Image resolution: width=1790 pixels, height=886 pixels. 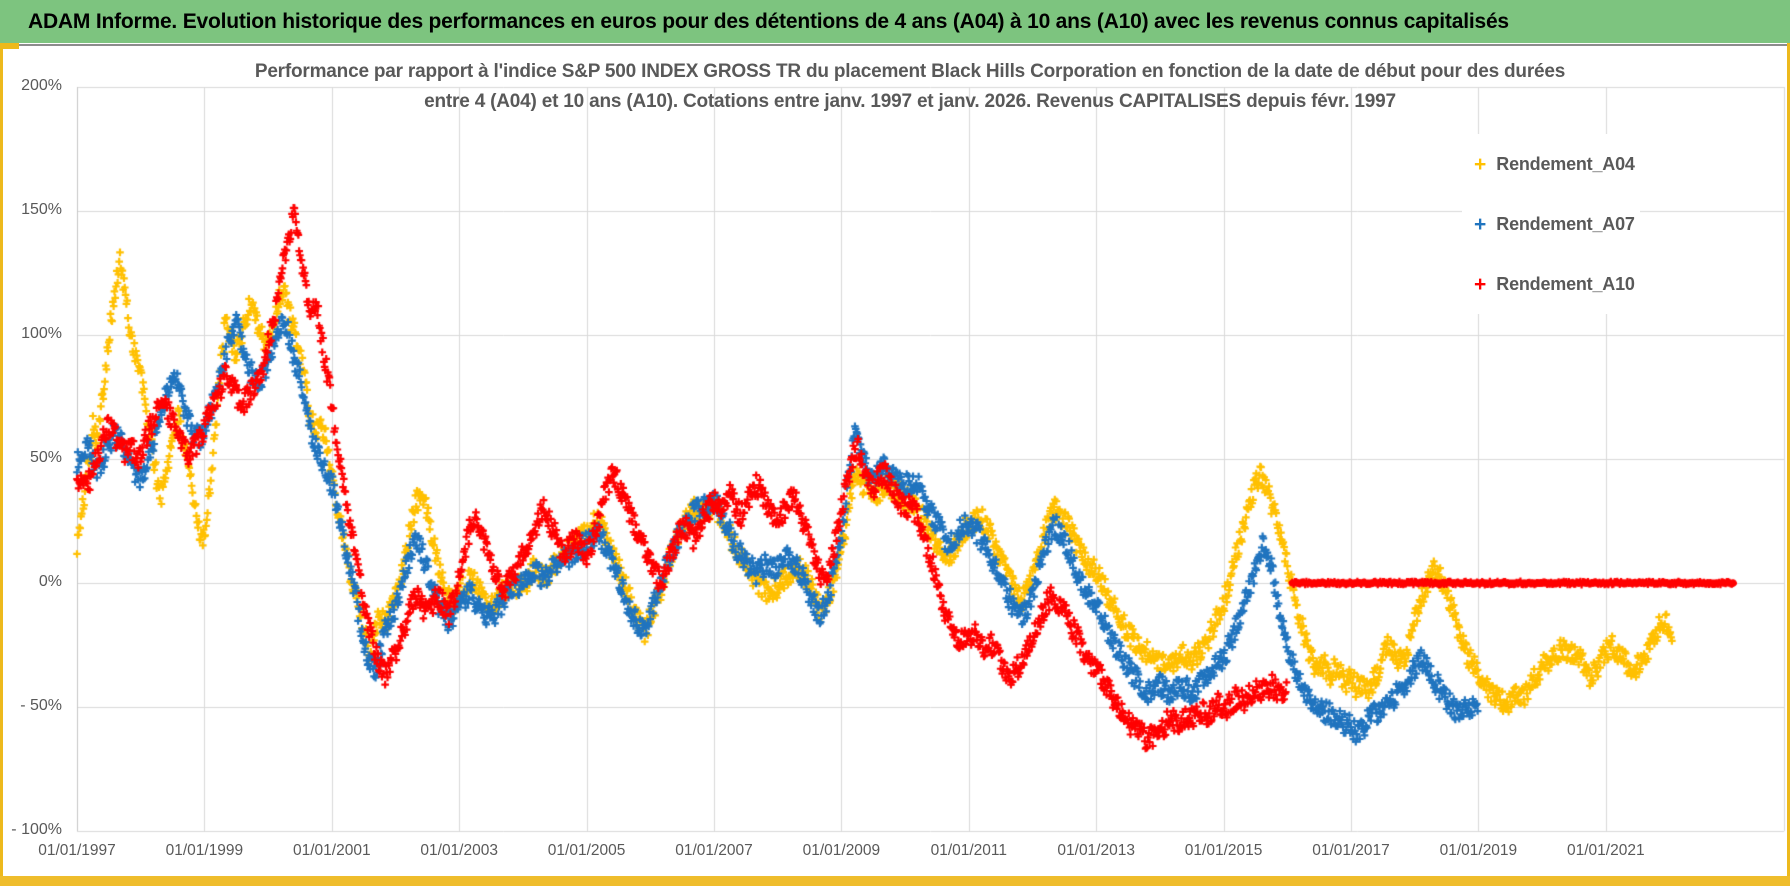 What do you see at coordinates (969, 850) in the screenshot?
I see `x-axis-tick-label: 01/01/2011` at bounding box center [969, 850].